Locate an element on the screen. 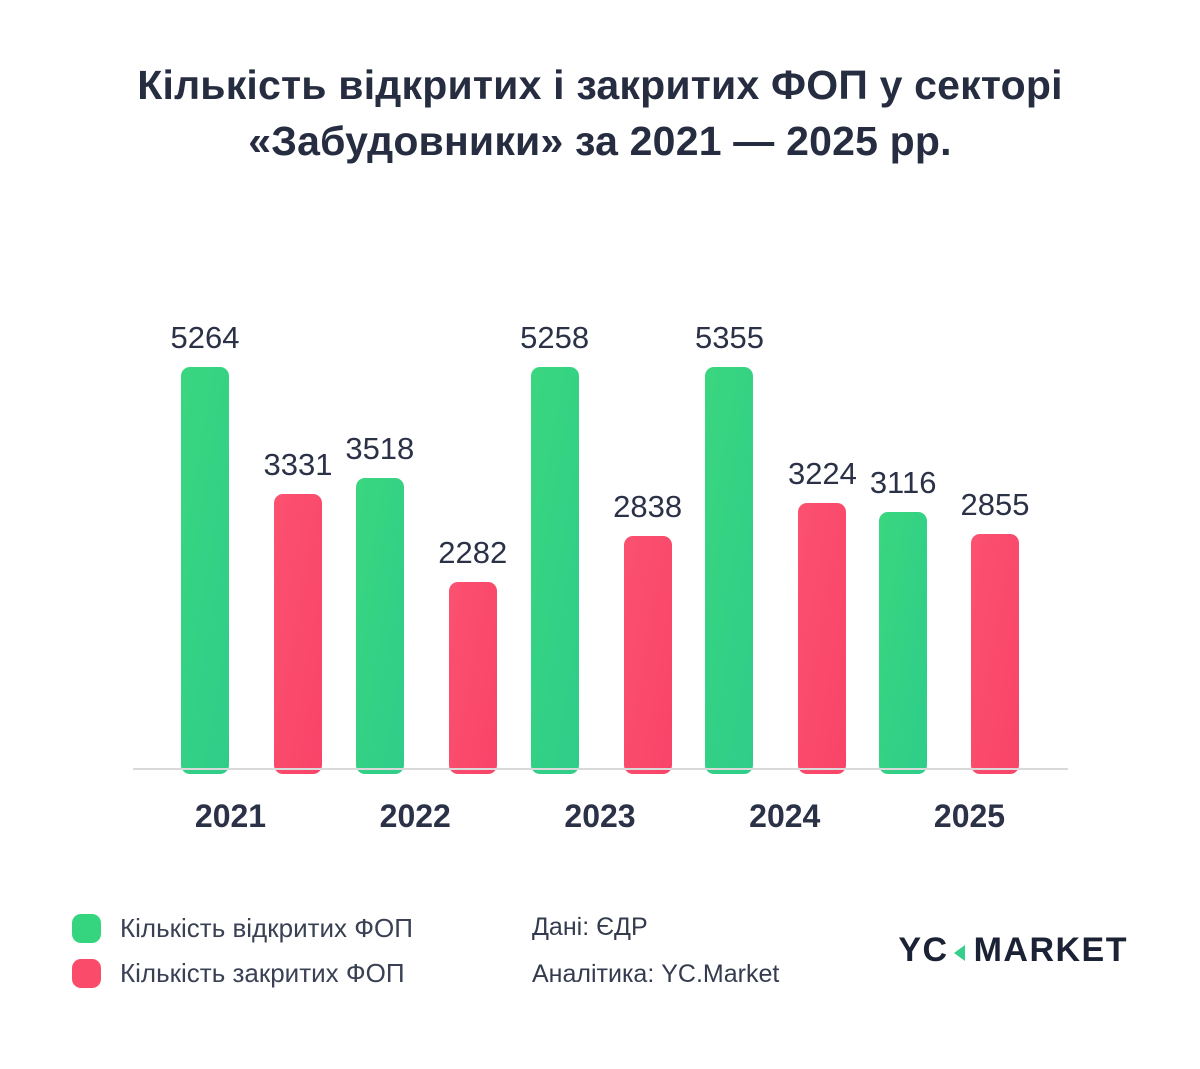 This screenshot has width=1200, height=1069. bar-opened-2023 is located at coordinates (554, 570).